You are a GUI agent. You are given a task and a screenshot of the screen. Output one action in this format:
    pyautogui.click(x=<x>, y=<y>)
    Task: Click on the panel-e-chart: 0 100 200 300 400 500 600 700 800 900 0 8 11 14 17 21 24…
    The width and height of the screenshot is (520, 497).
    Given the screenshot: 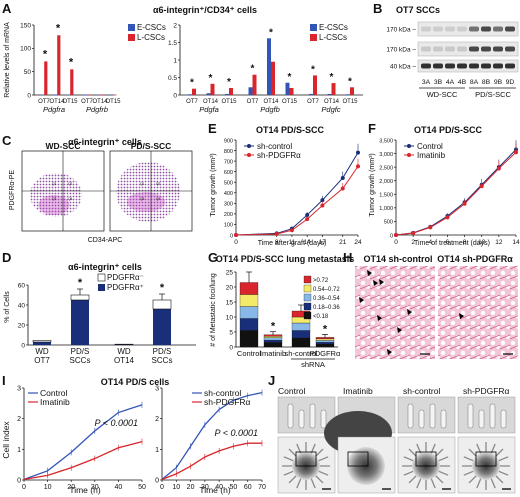 What is the action you would take?
    pyautogui.click(x=293, y=192)
    